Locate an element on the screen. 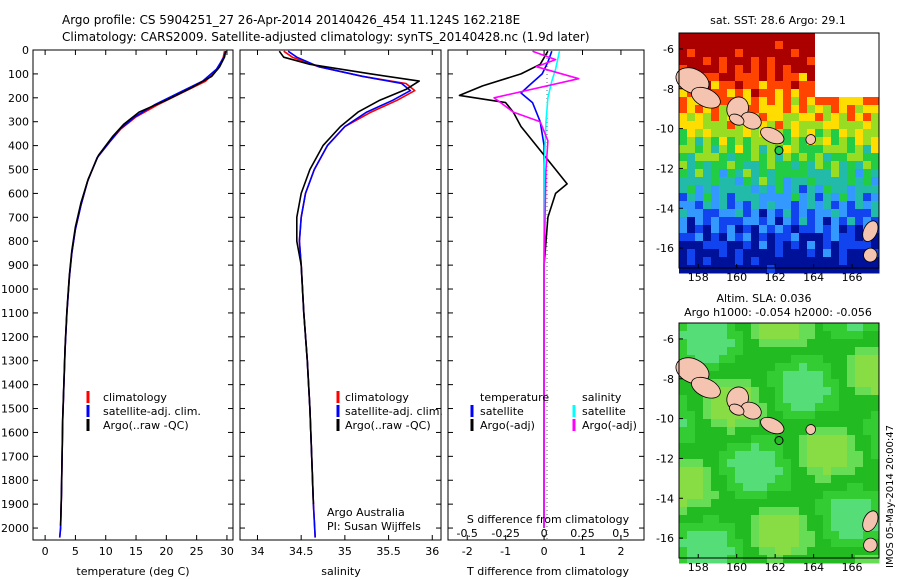 This screenshot has height=580, width=900. depth-tick-label: 1700 is located at coordinates (15, 456).